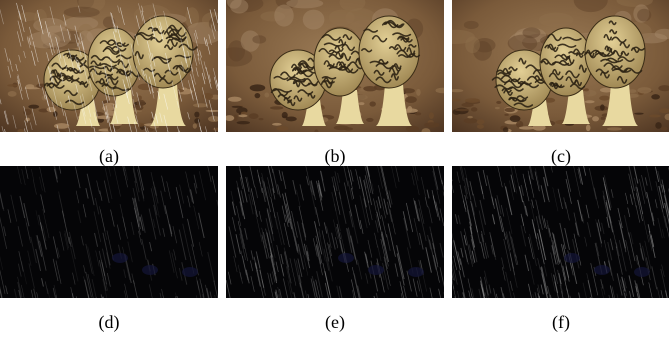 This screenshot has width=669, height=343. I want to click on panel-c-image, so click(560, 66).